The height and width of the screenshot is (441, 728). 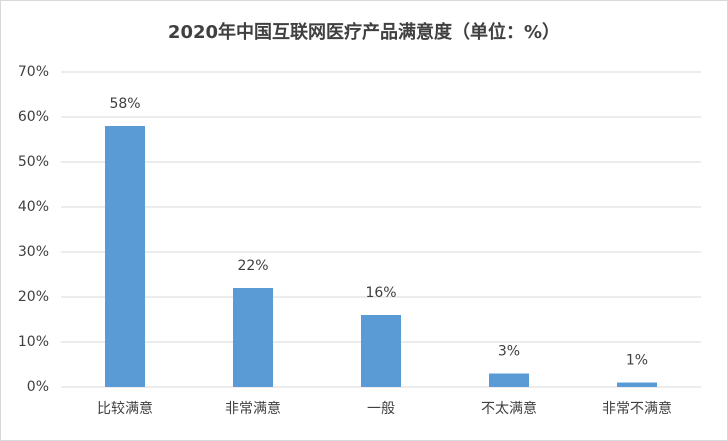 What do you see at coordinates (509, 408) in the screenshot?
I see `x-tick-label: 不太满意` at bounding box center [509, 408].